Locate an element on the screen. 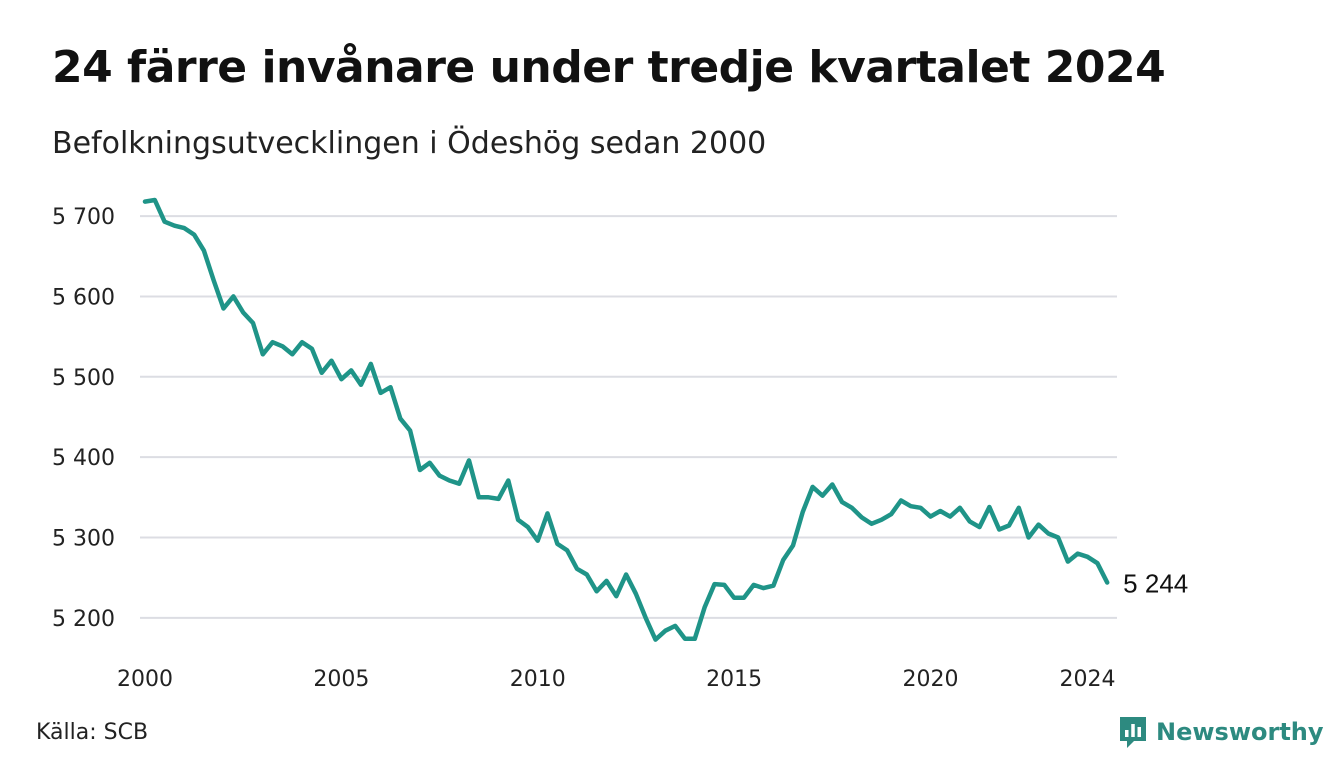 The image size is (1340, 780). x-tick-label: 2000 is located at coordinates (145, 679).